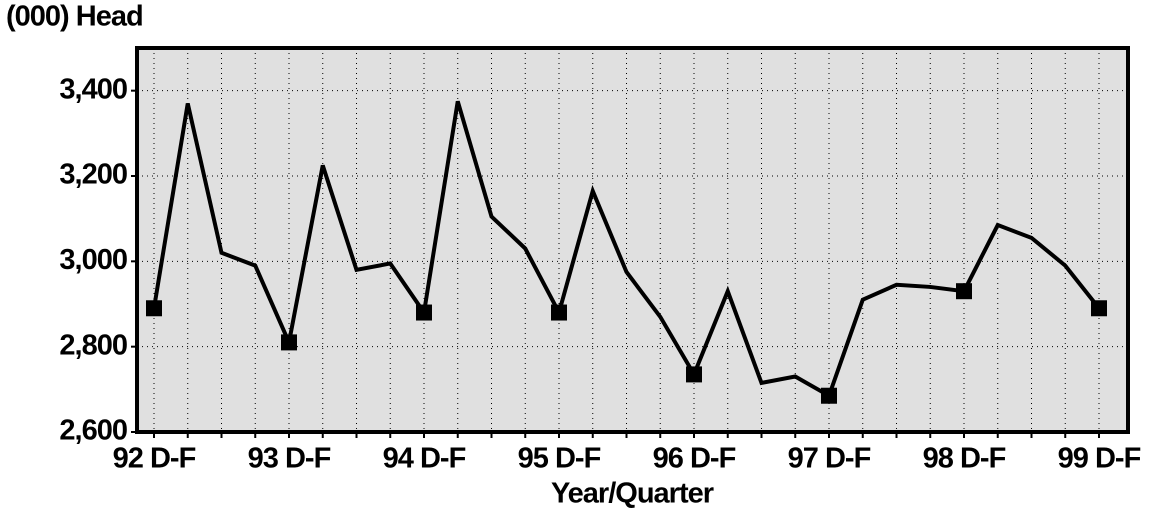 Image resolution: width=1160 pixels, height=514 pixels. What do you see at coordinates (93, 260) in the screenshot?
I see `y-tick-label: 3,000` at bounding box center [93, 260].